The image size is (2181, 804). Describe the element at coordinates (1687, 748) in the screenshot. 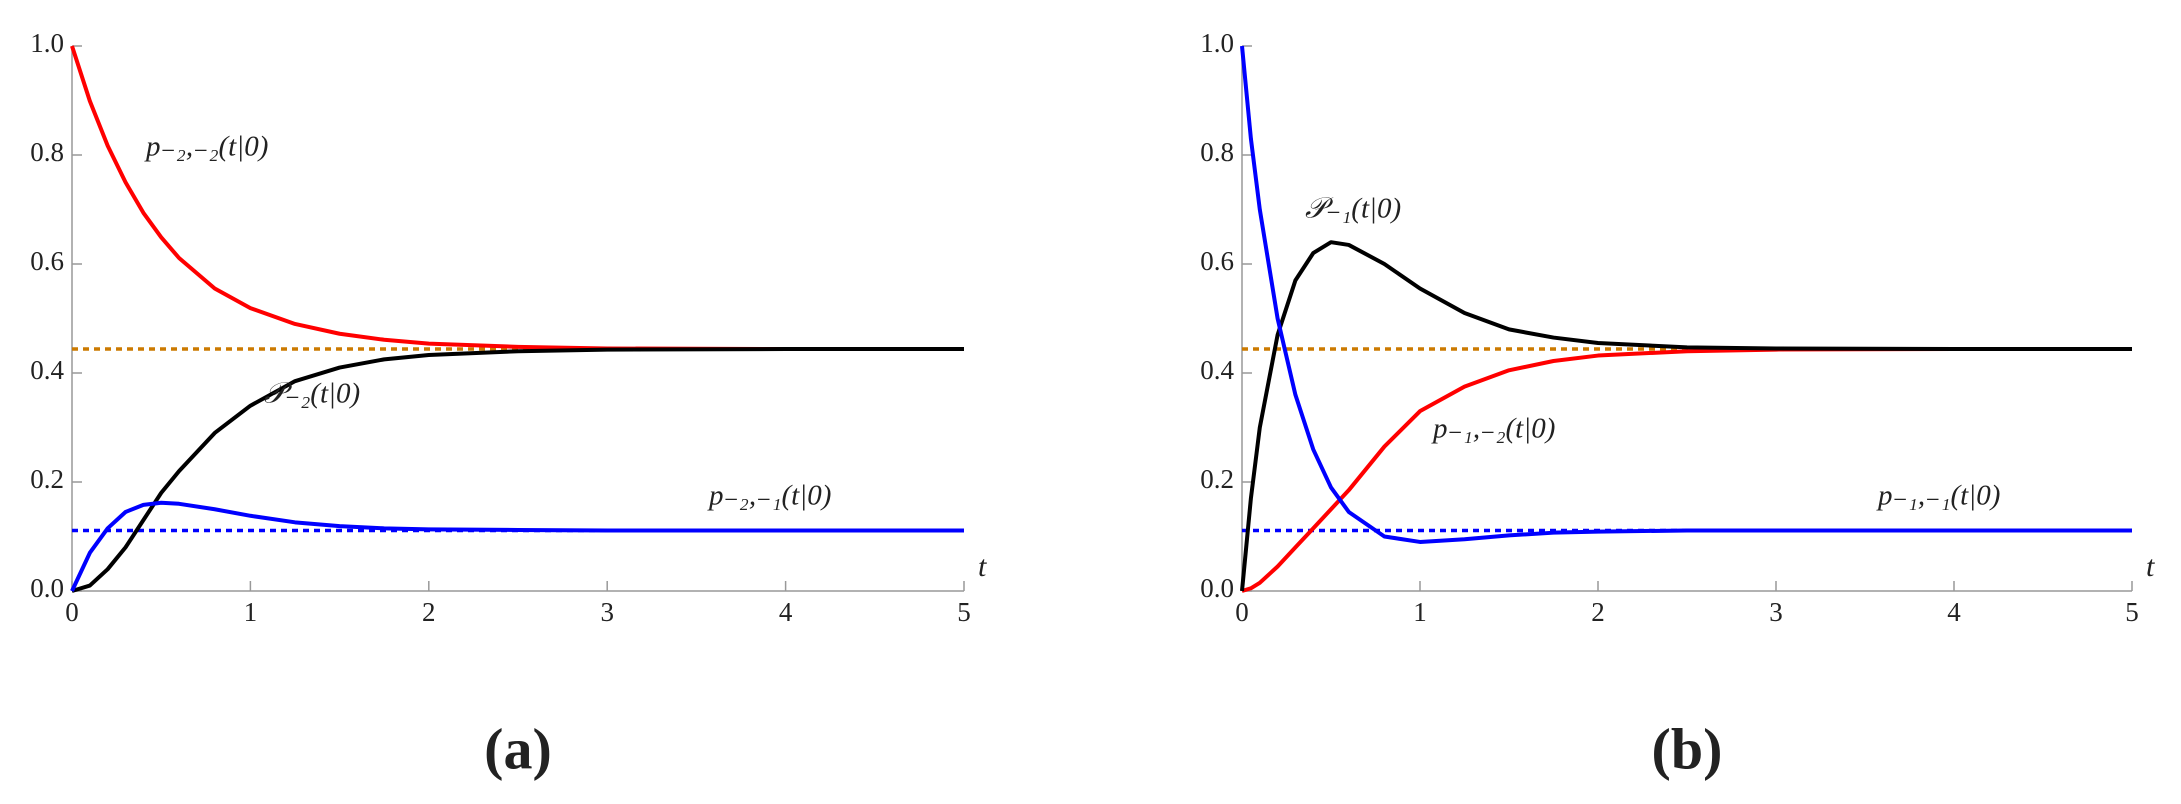

I see `panel-label: (b)` at that location.